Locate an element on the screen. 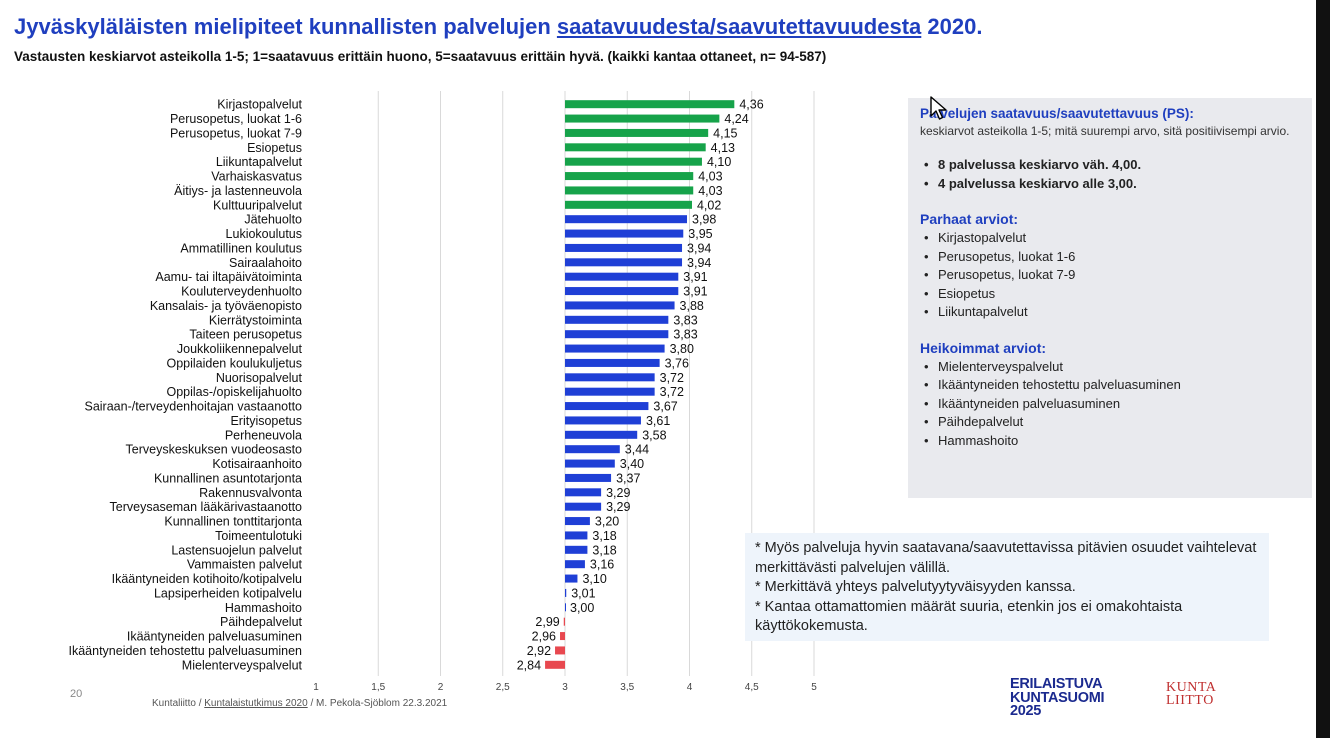 The image size is (1330, 738). best-item: Esiopetus is located at coordinates (1110, 294).